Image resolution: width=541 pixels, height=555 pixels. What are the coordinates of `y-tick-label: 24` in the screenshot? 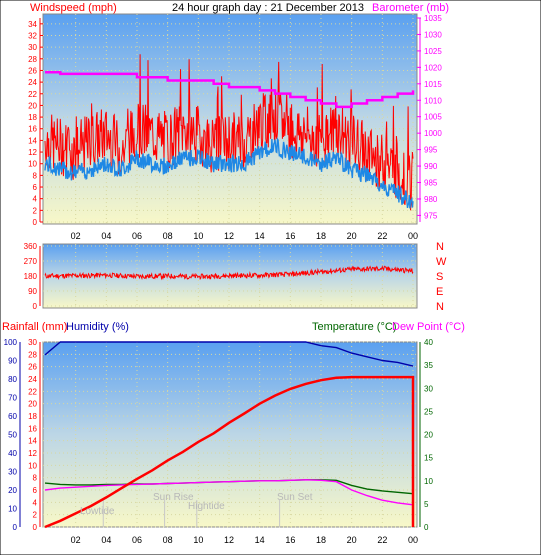 It's located at (32, 82).